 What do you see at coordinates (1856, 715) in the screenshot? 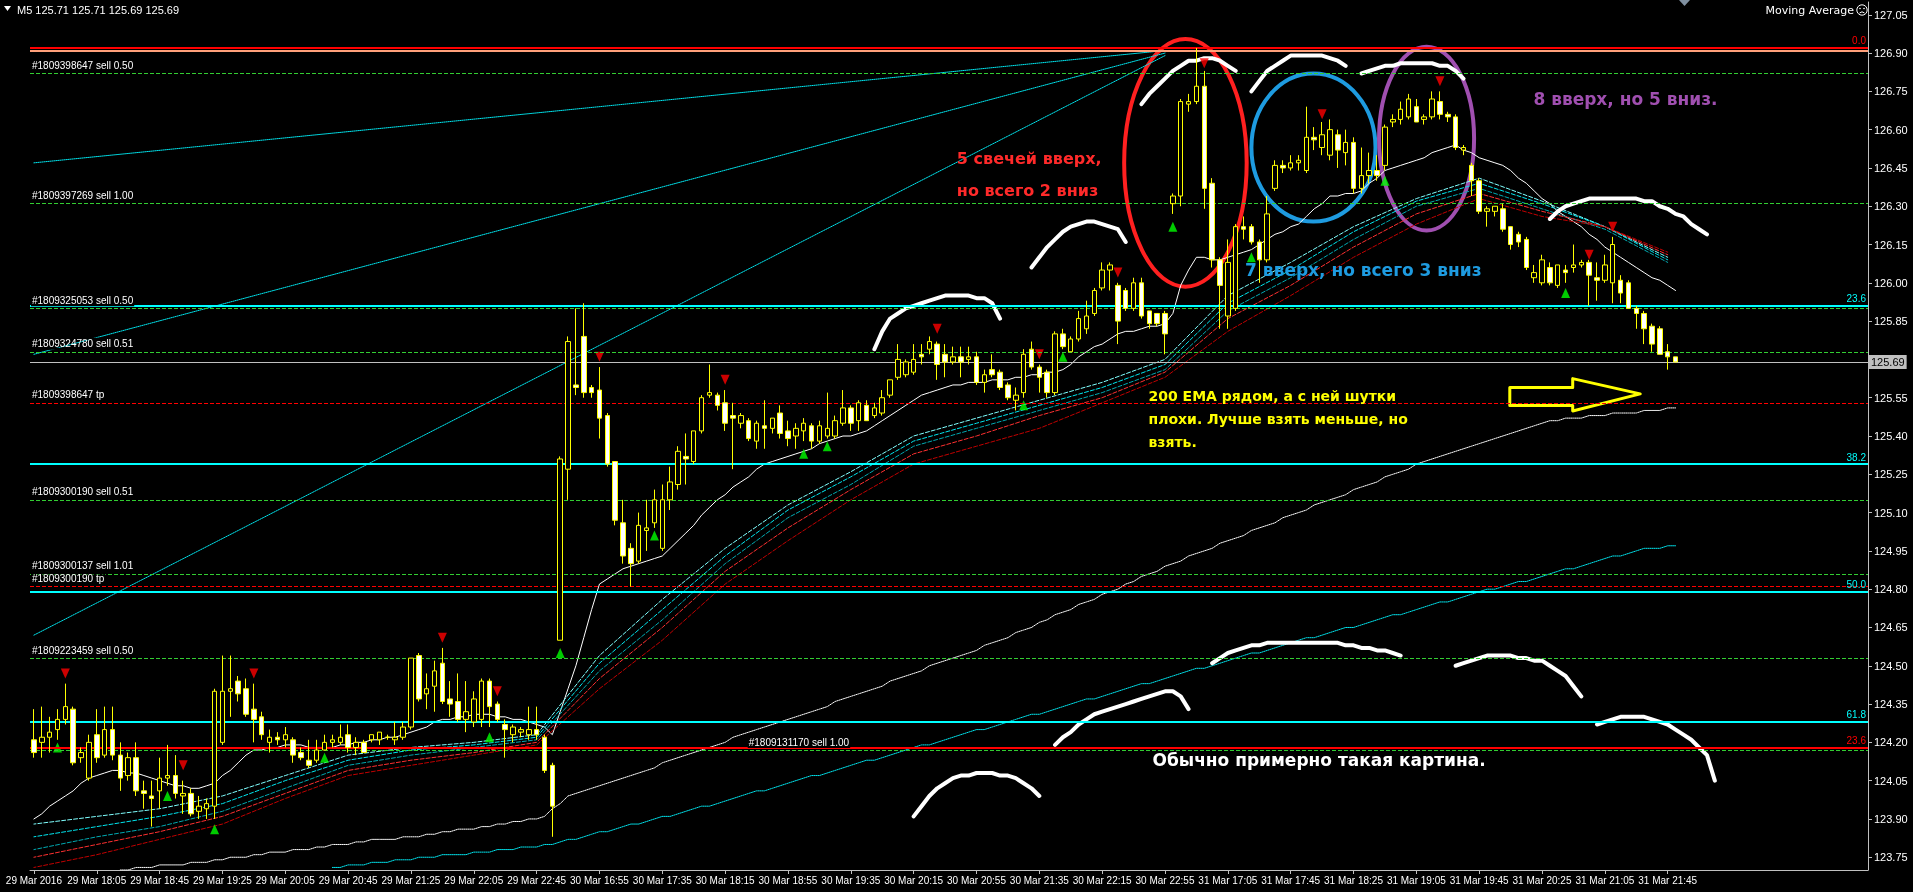
I see `annotation: 61.8` at bounding box center [1856, 715].